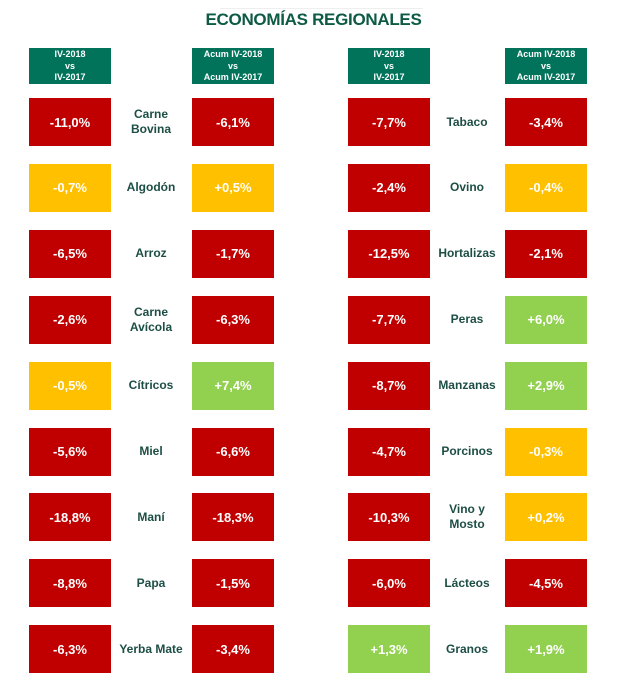 The height and width of the screenshot is (688, 627). I want to click on header-quarter-left: IV-2018 vs IV-2017, so click(70, 66).